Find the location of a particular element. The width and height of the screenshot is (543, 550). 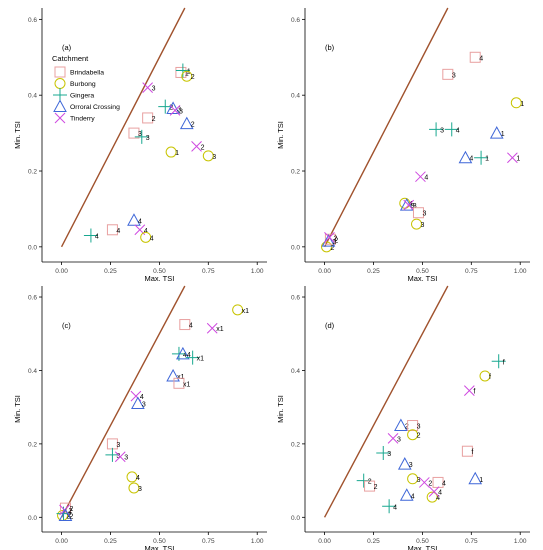

x-tick-label: 0.00 is located at coordinates (324, 541).